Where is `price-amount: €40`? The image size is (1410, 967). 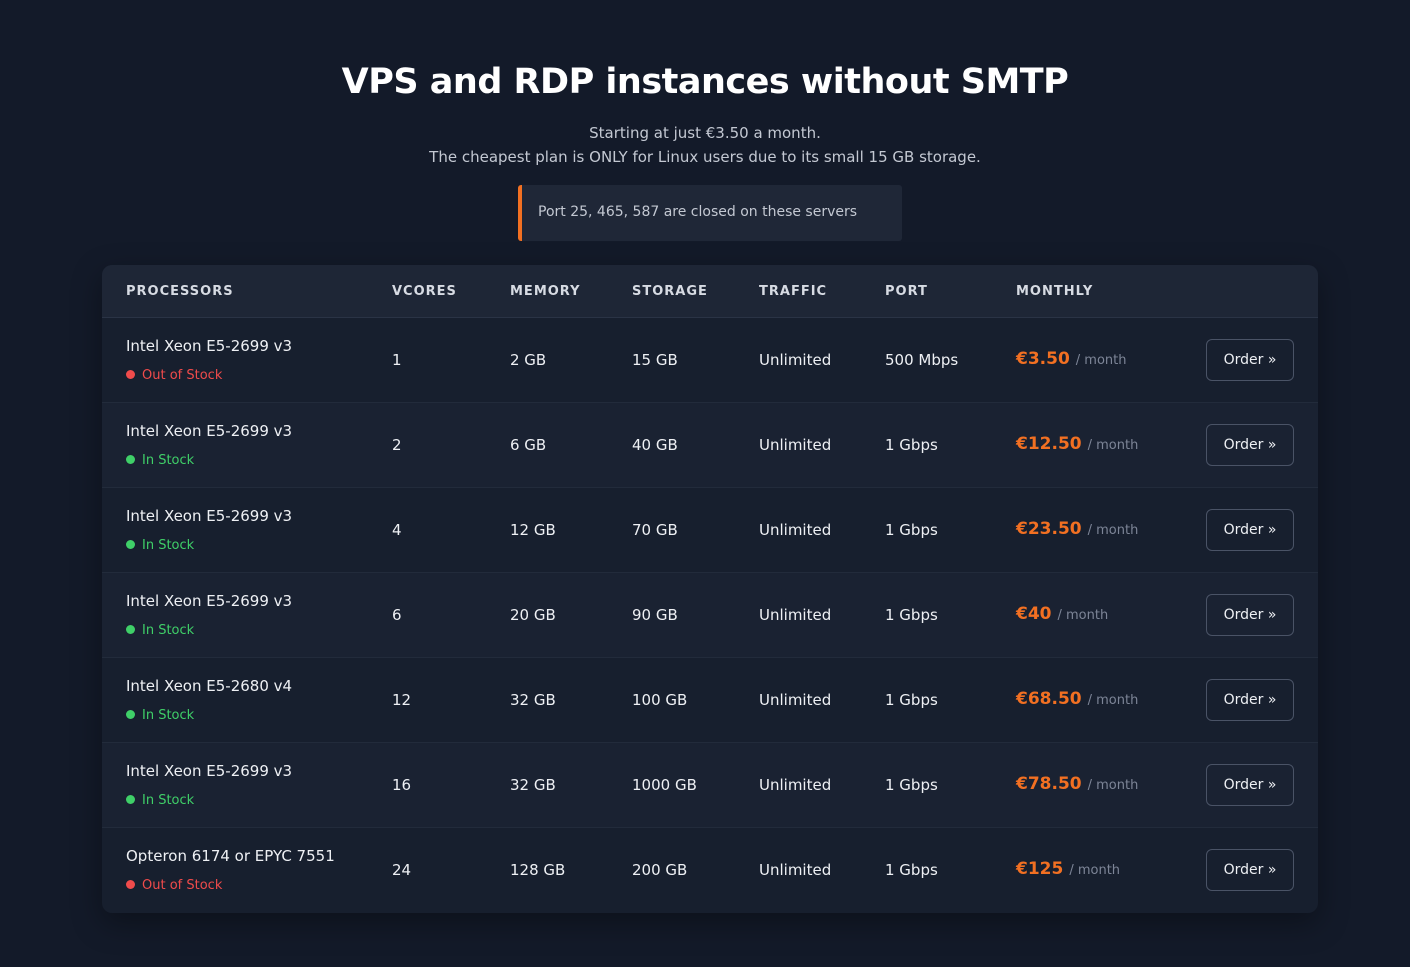
price-amount: €40 is located at coordinates (1034, 614).